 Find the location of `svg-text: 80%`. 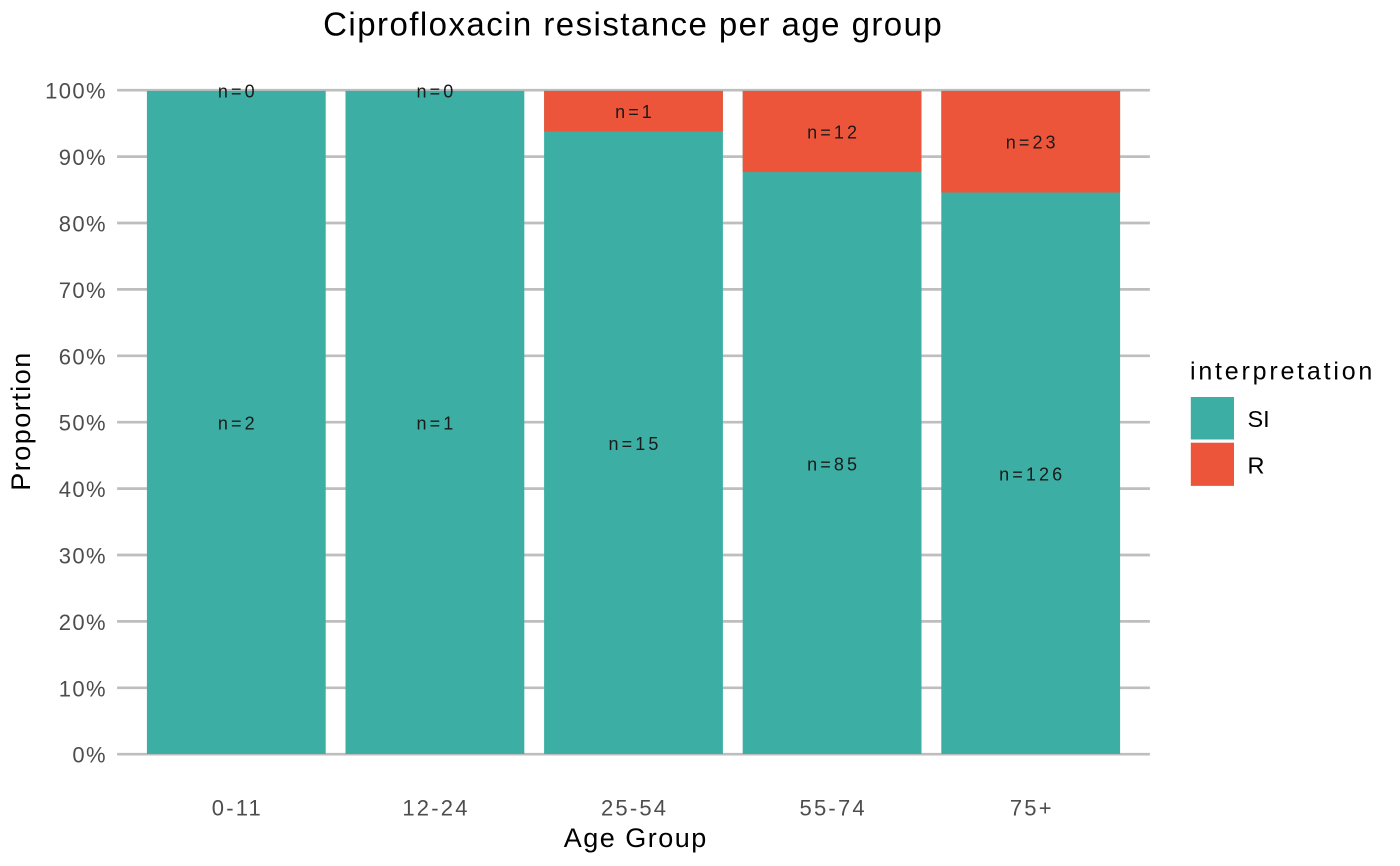

svg-text: 80% is located at coordinates (83, 224).